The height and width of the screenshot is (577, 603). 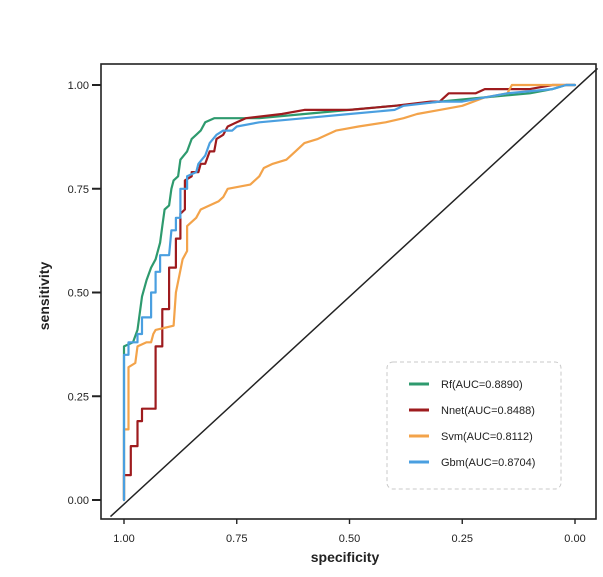 I want to click on legend-box, so click(x=474, y=425).